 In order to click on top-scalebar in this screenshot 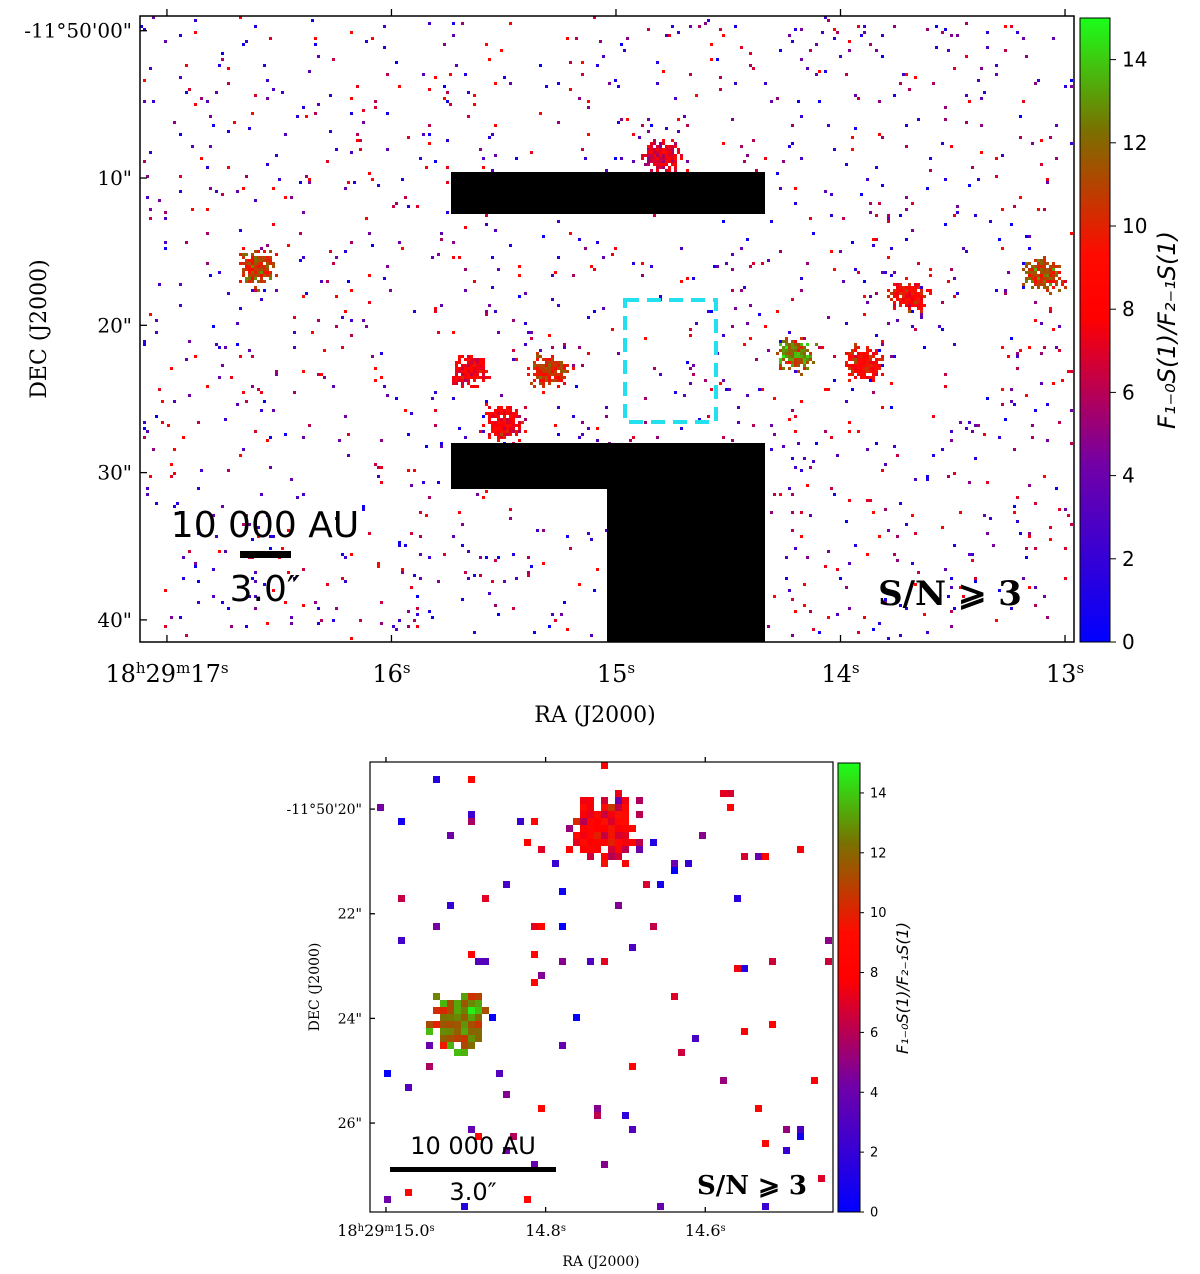, I will do `click(265, 554)`.